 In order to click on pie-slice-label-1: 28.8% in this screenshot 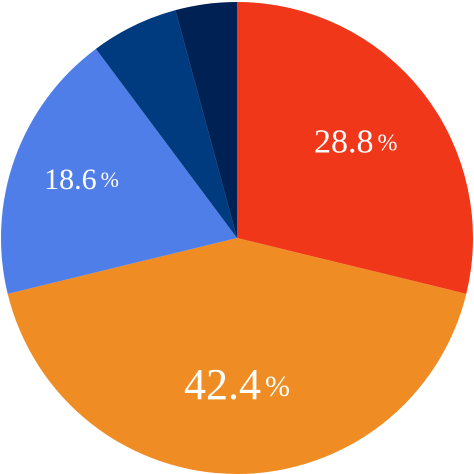, I will do `click(356, 141)`.